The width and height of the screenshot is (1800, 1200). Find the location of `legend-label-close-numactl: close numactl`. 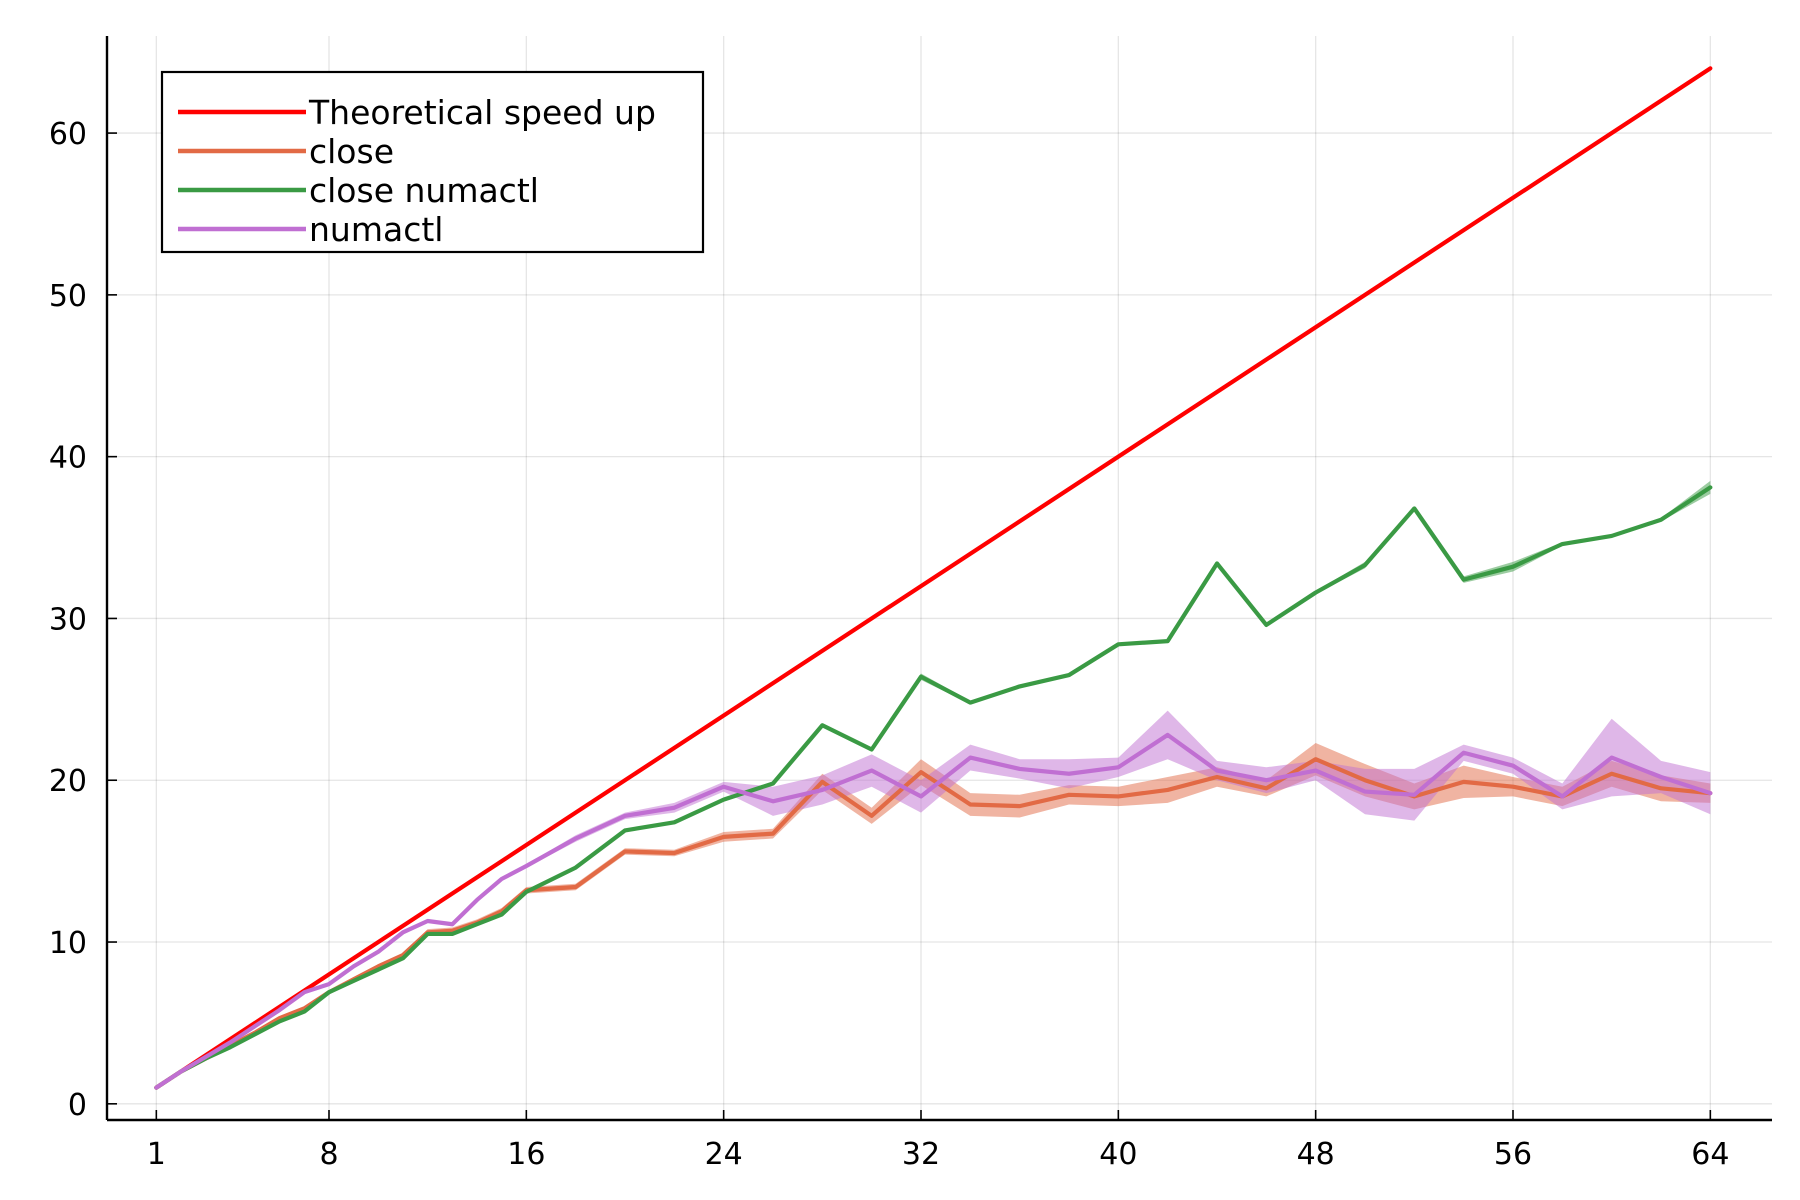

legend-label-close-numactl: close numactl is located at coordinates (424, 190).